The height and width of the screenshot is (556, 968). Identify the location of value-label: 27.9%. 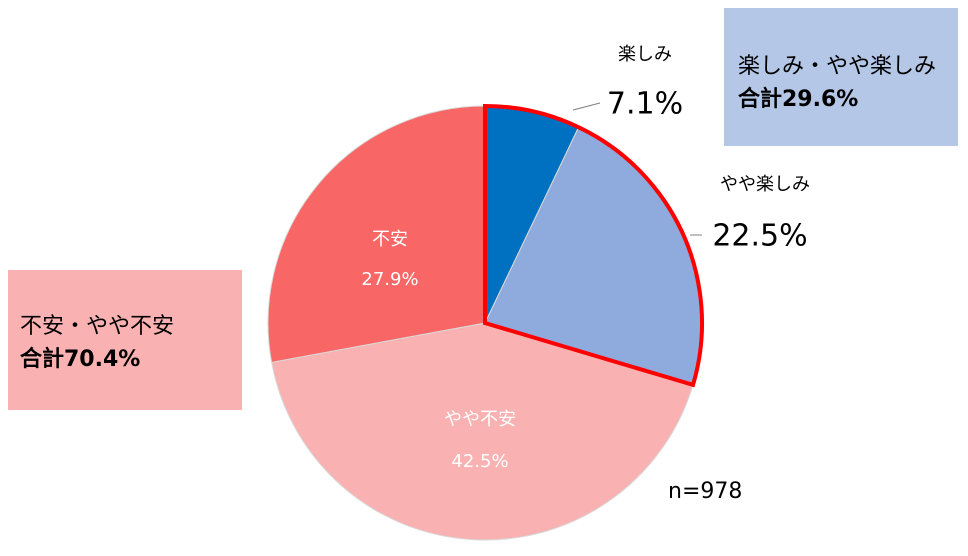
(389, 279).